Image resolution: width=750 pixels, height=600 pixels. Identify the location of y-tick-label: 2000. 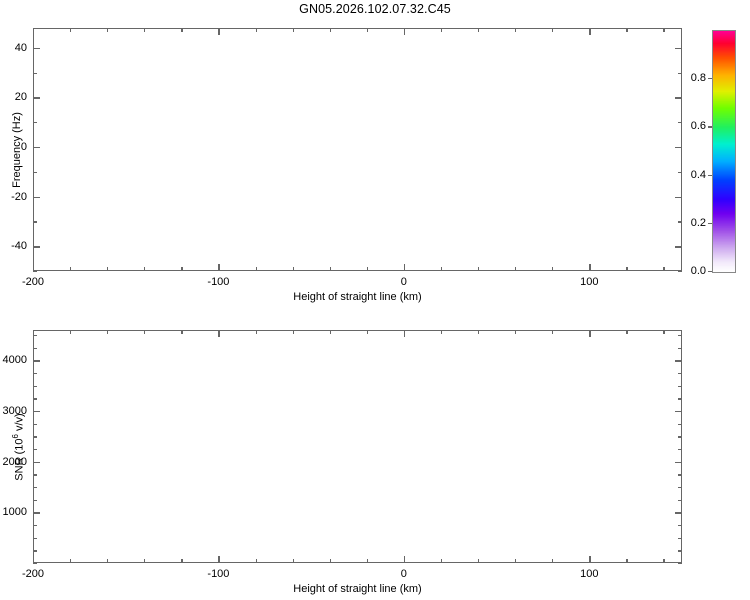
(14, 461).